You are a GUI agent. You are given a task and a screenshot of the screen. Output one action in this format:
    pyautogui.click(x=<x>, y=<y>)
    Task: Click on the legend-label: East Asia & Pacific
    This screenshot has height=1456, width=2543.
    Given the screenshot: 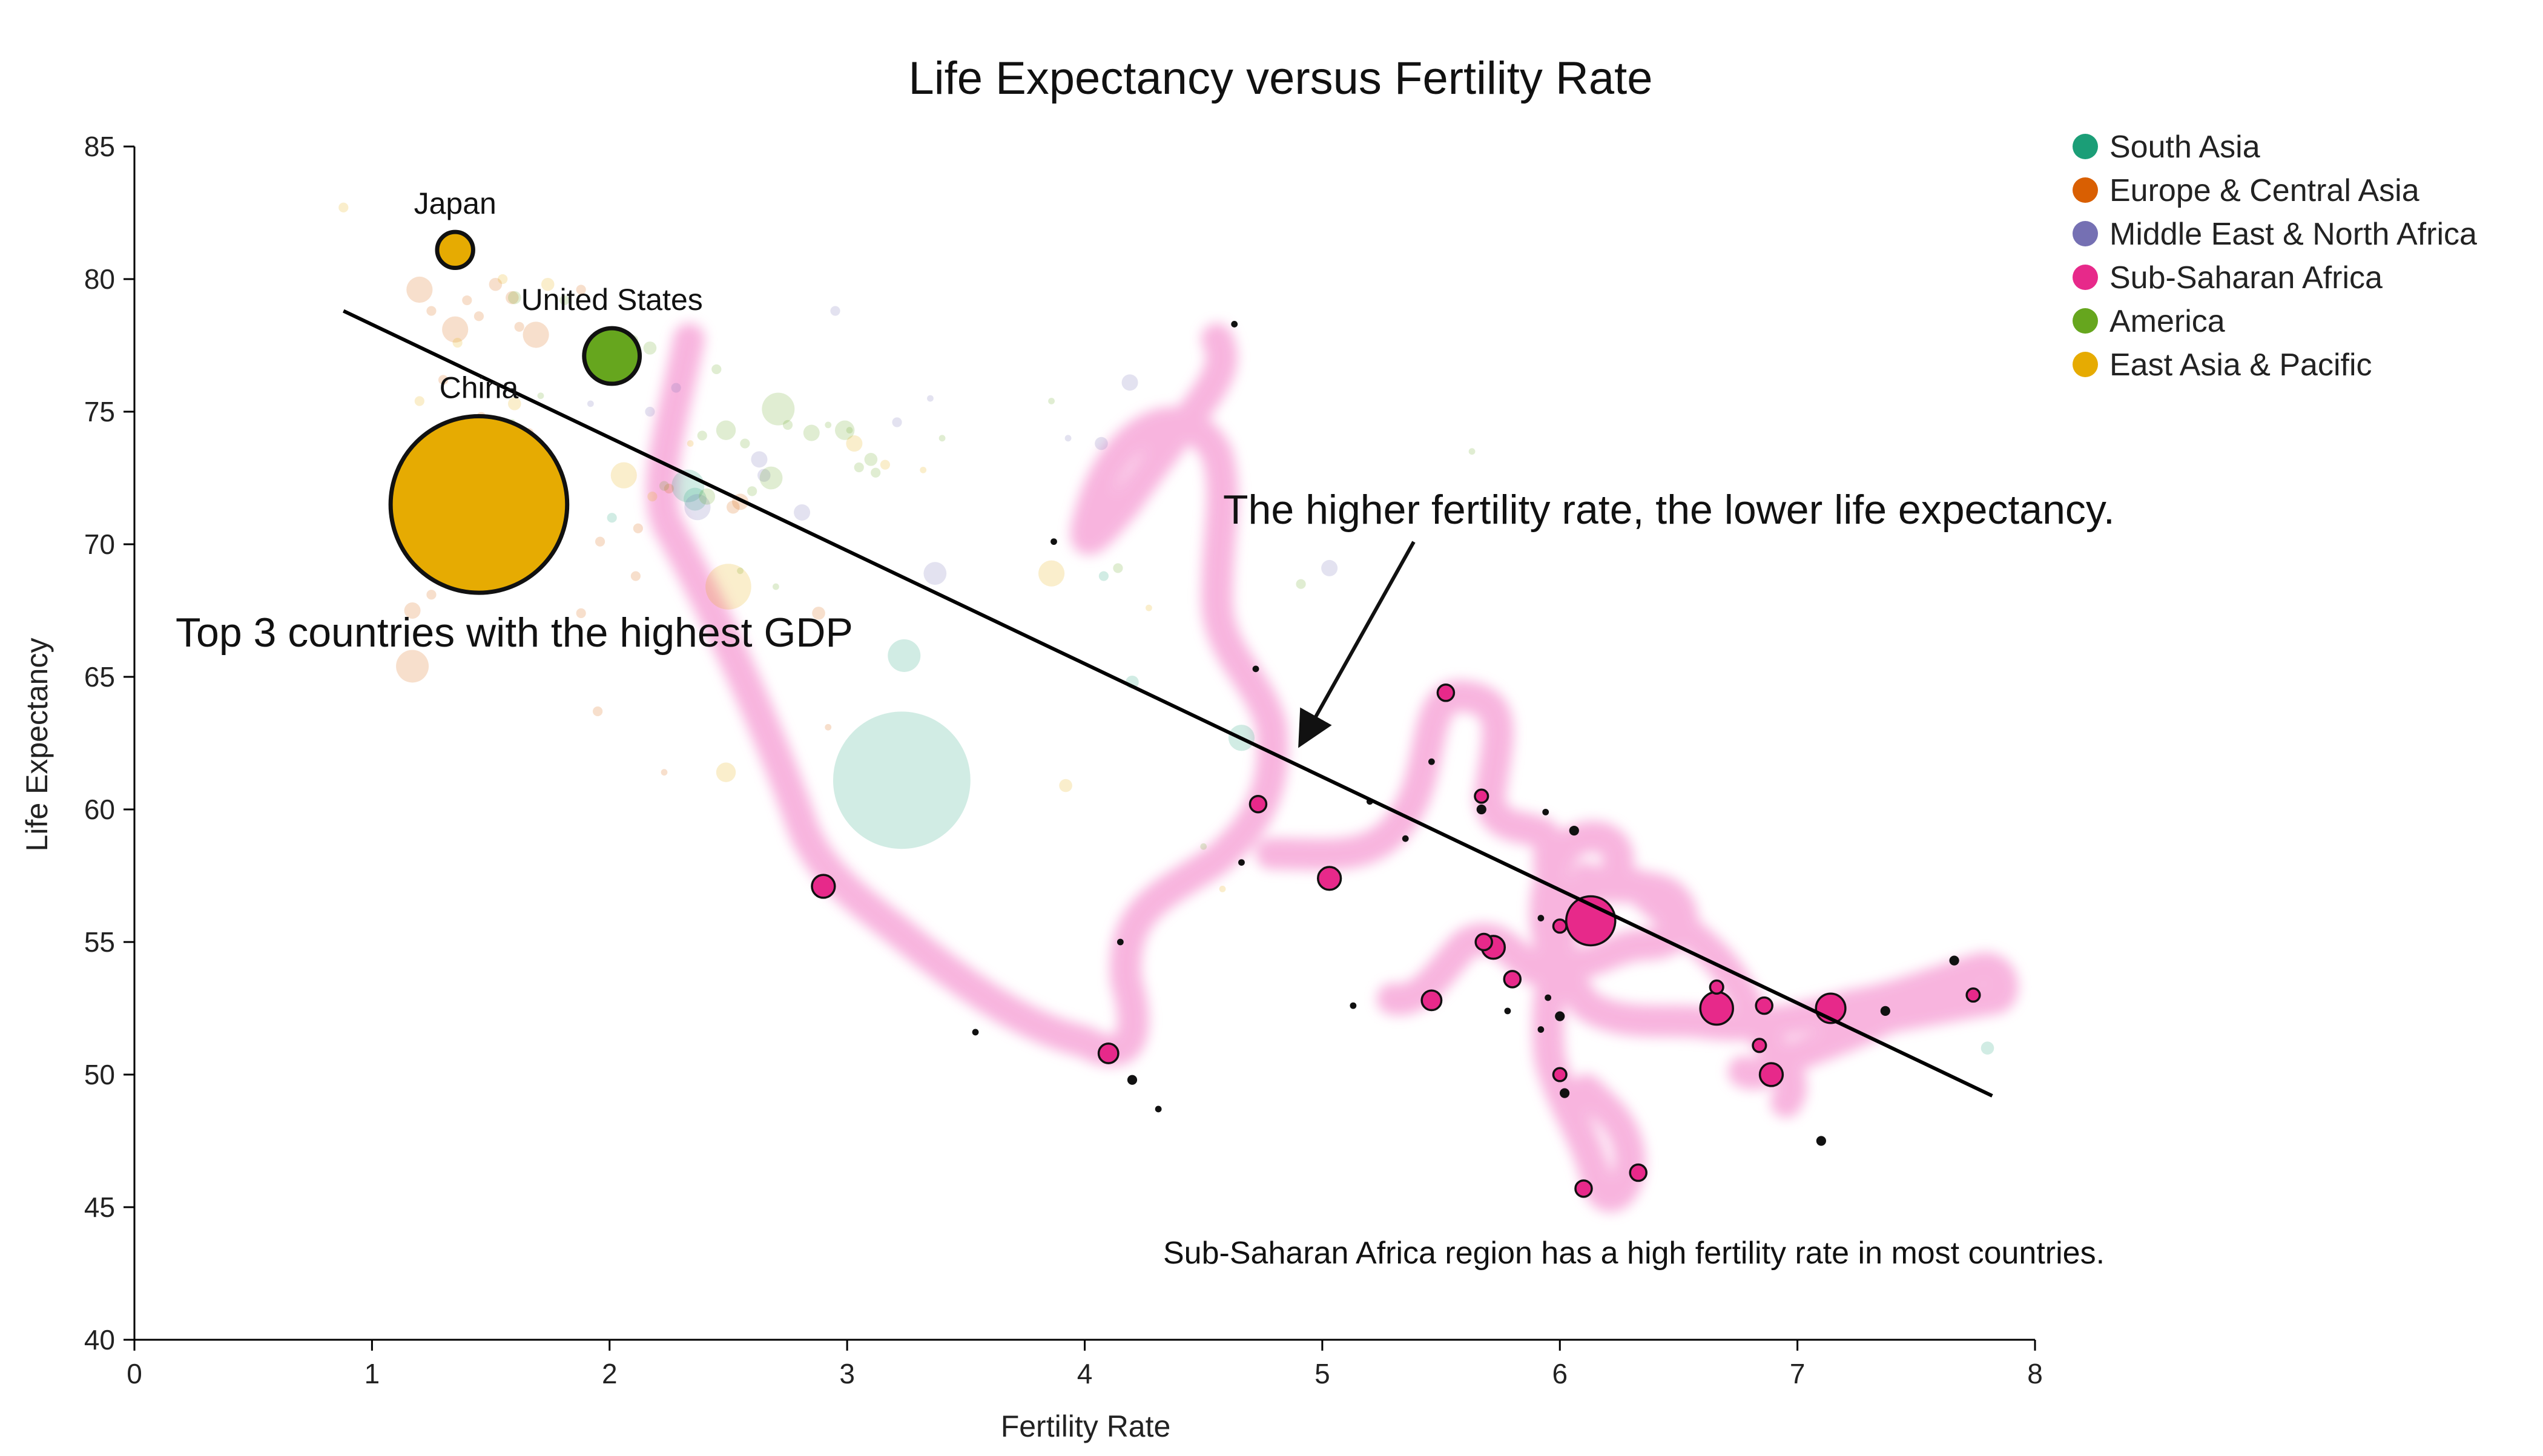 What is the action you would take?
    pyautogui.click(x=2241, y=365)
    